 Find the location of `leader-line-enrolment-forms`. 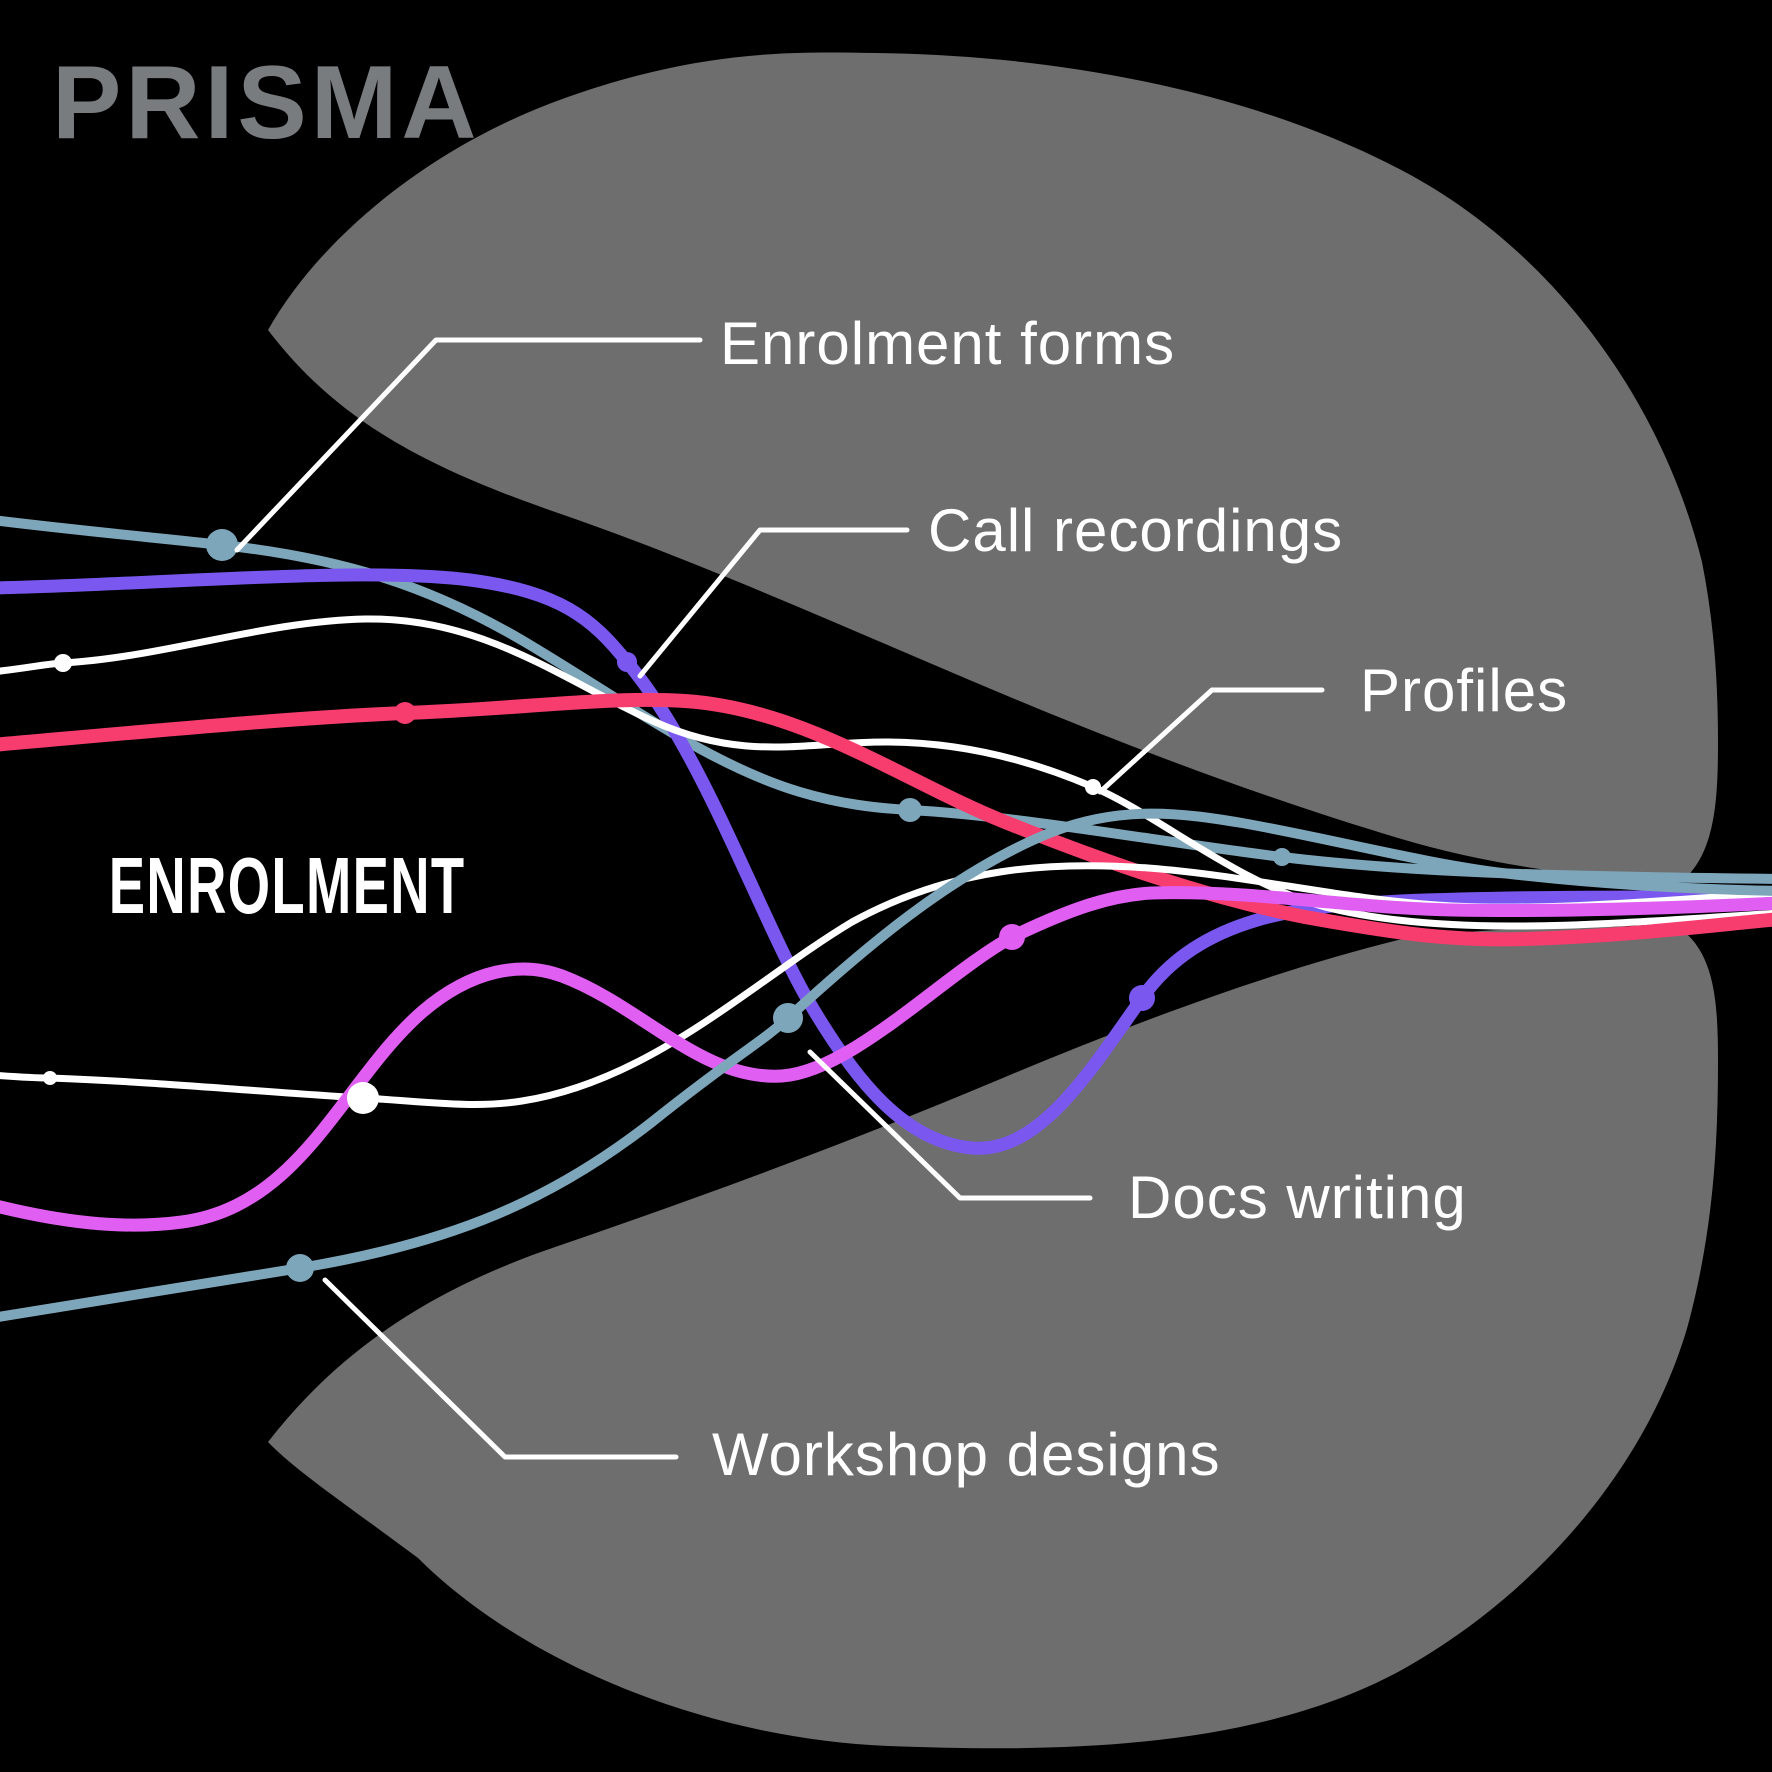

leader-line-enrolment-forms is located at coordinates (468, 445).